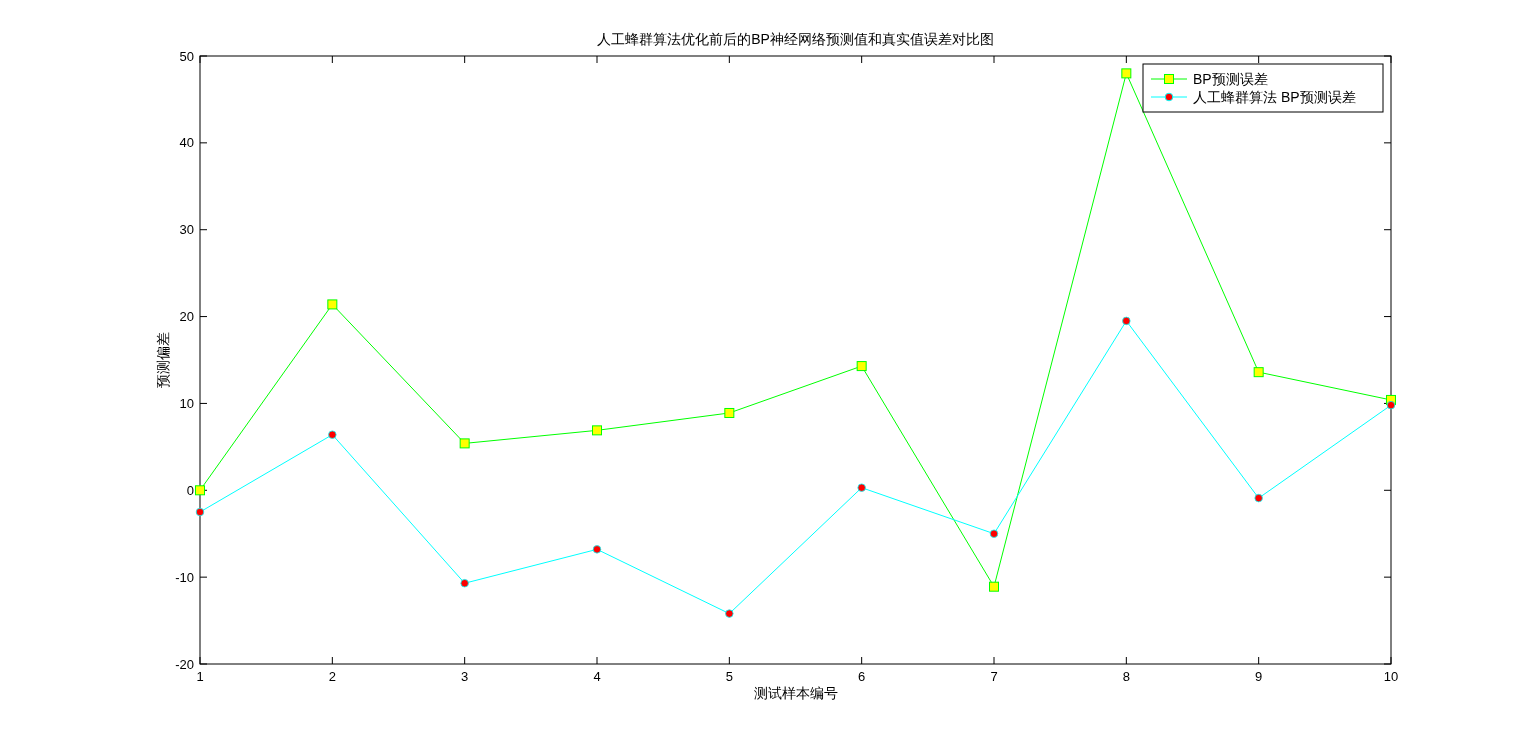 The height and width of the screenshot is (746, 1537). What do you see at coordinates (200, 676) in the screenshot?
I see `x-tick-label: 1` at bounding box center [200, 676].